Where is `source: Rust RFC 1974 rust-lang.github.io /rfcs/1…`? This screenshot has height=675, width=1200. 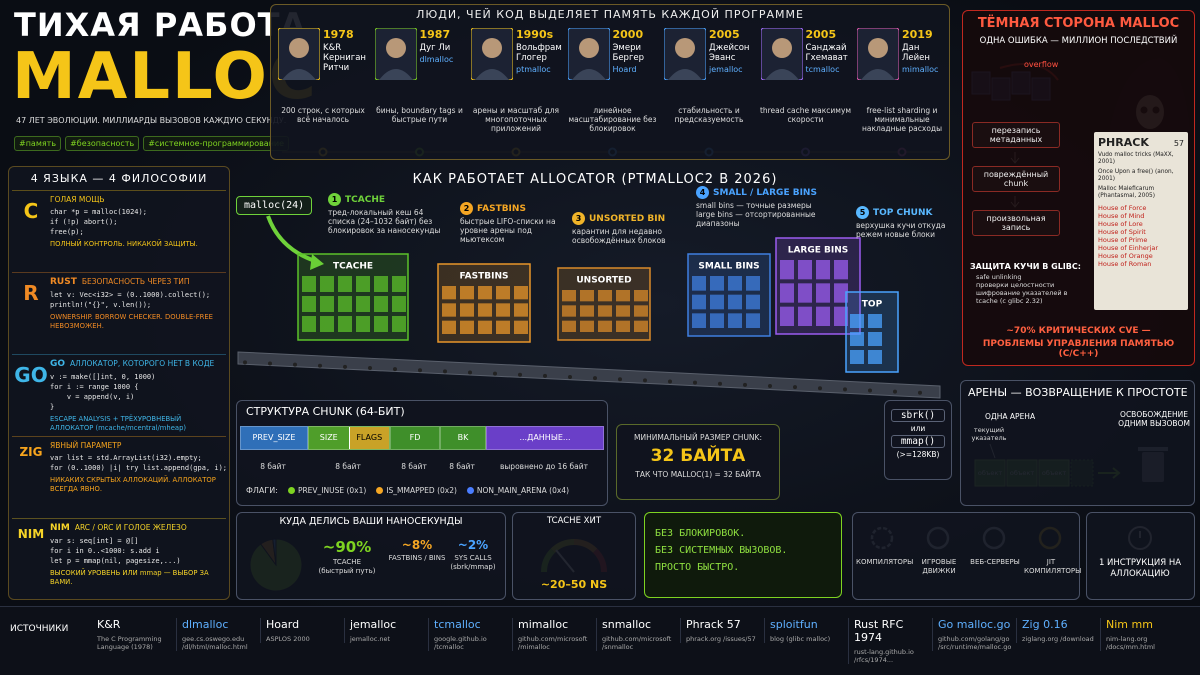
source: Rust RFC 1974 rust-lang.github.io /rfcs/1… is located at coordinates (889, 641).